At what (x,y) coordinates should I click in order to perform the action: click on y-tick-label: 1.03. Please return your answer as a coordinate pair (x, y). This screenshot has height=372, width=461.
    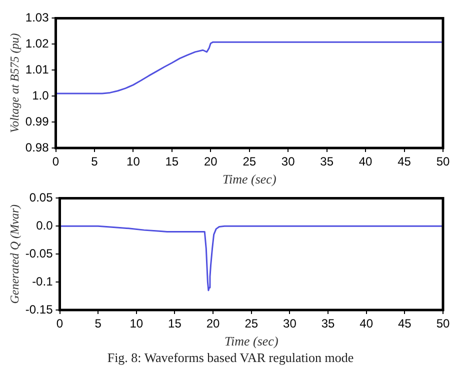
    Looking at the image, I should click on (37, 17).